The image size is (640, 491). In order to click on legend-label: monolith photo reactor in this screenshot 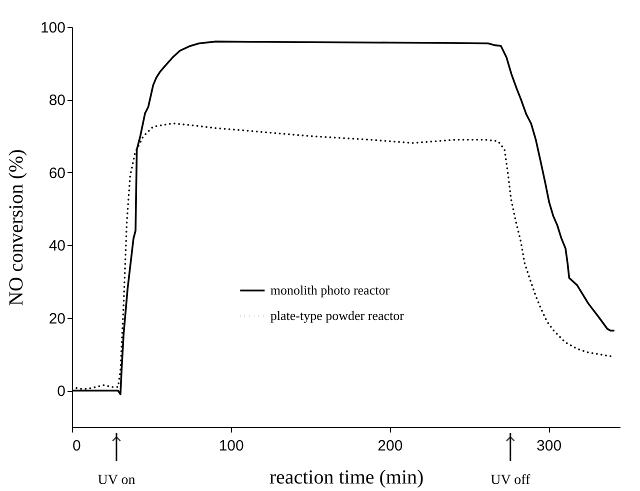, I will do `click(330, 290)`.